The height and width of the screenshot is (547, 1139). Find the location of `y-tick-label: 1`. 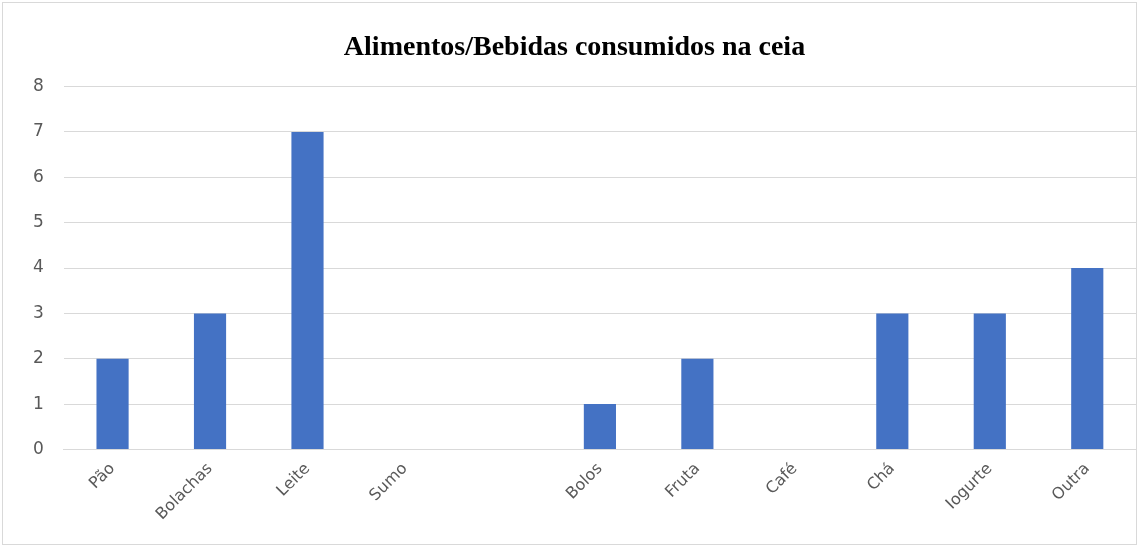

y-tick-label: 1 is located at coordinates (38, 402).